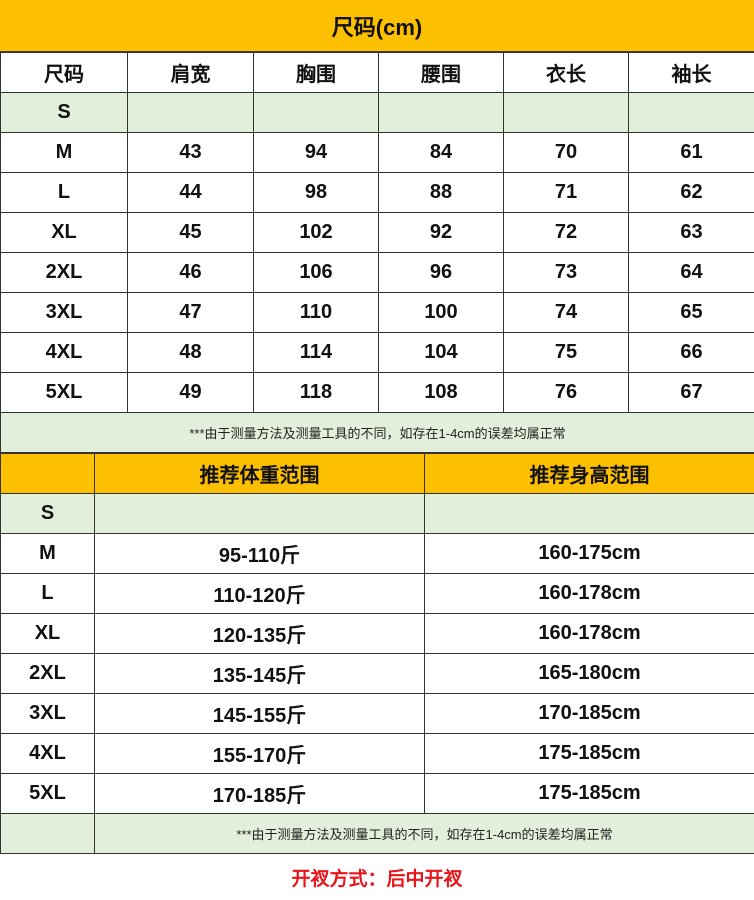  I want to click on table-cell: 62, so click(691, 193).